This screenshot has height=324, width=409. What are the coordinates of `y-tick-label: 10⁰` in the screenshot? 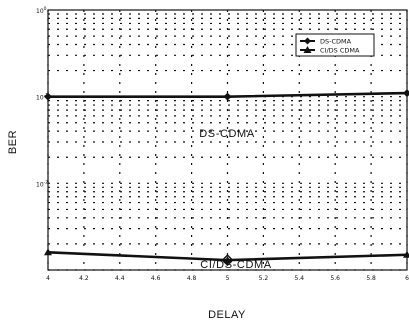 It's located at (41, 10).